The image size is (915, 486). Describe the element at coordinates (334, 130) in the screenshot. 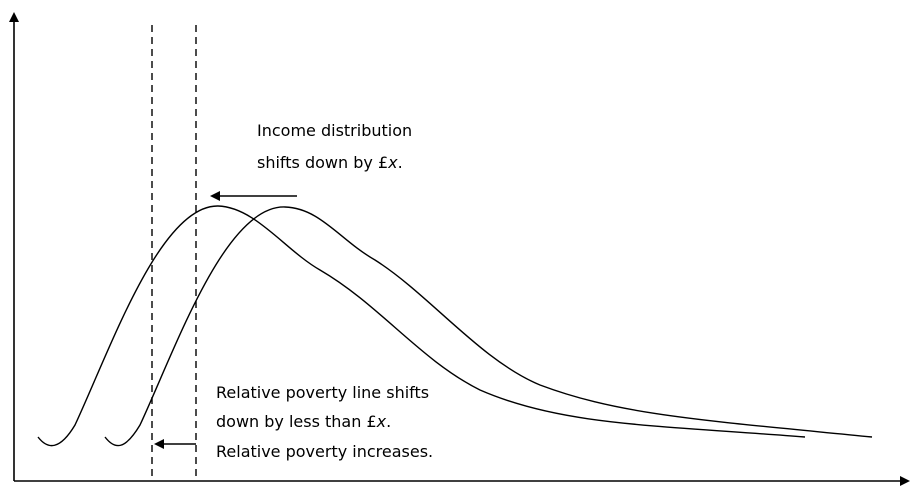

I see `annotation-text: Income distribution` at that location.